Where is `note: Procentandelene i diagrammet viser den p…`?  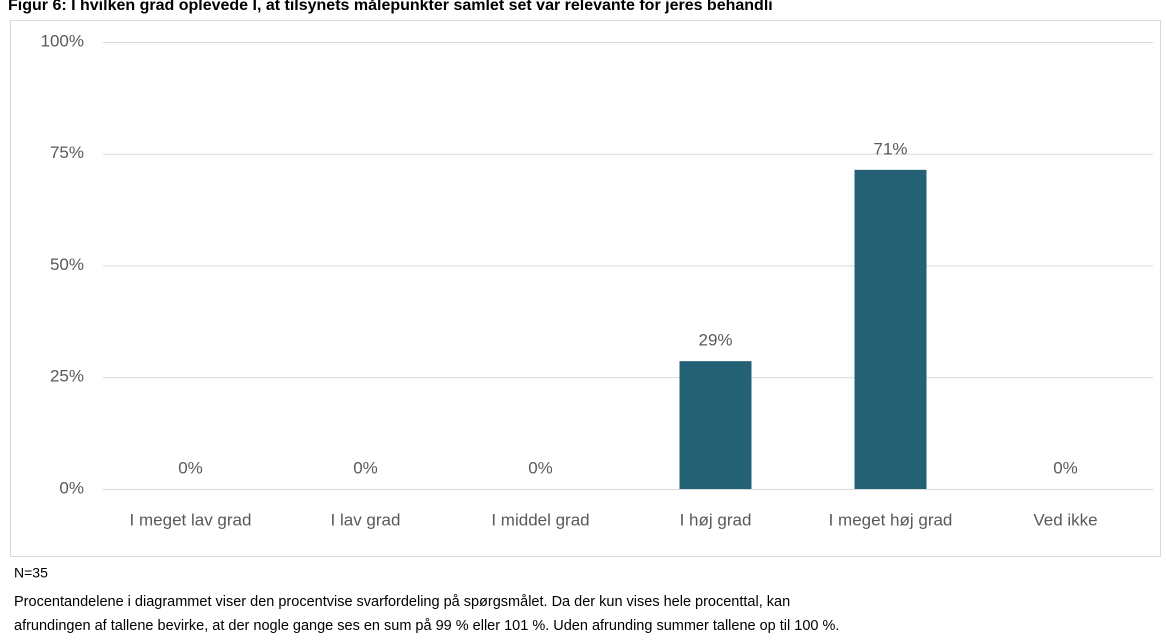
note: Procentandelene i diagrammet viser den p… is located at coordinates (402, 602).